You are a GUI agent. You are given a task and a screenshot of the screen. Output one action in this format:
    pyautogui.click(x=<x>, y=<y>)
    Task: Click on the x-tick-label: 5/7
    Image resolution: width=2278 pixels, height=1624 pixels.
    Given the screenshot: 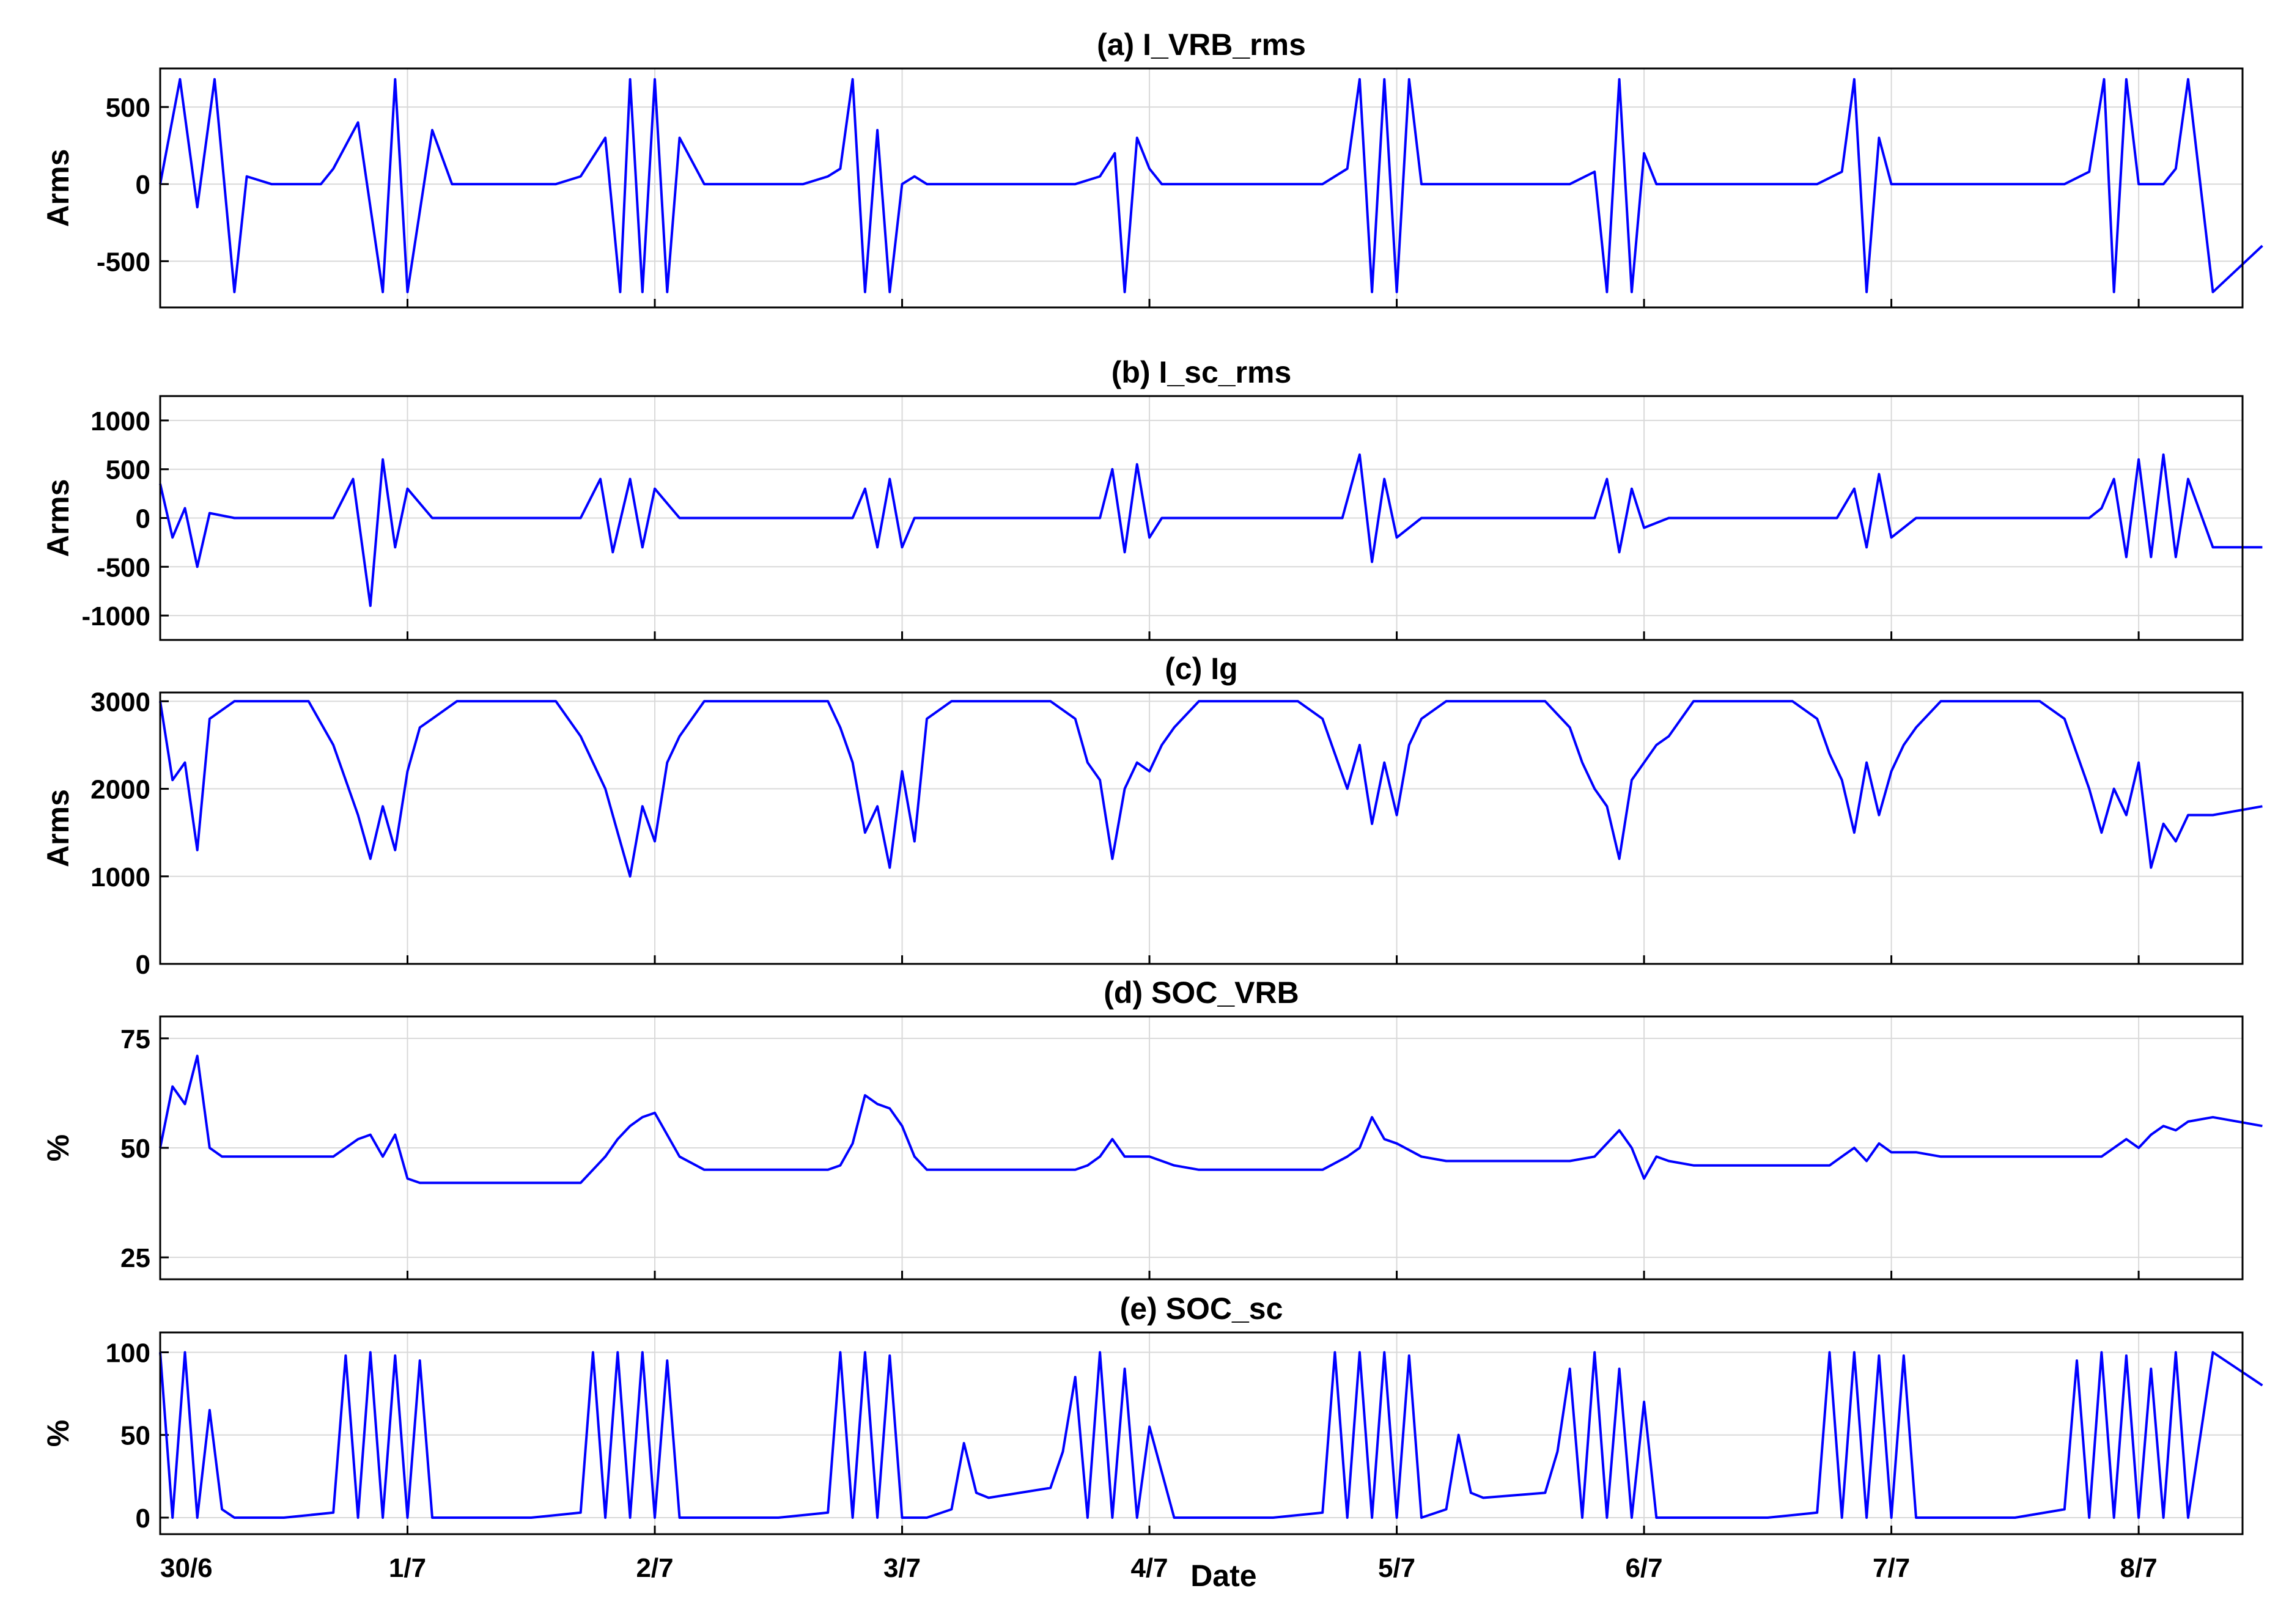 What is the action you would take?
    pyautogui.click(x=1397, y=1568)
    